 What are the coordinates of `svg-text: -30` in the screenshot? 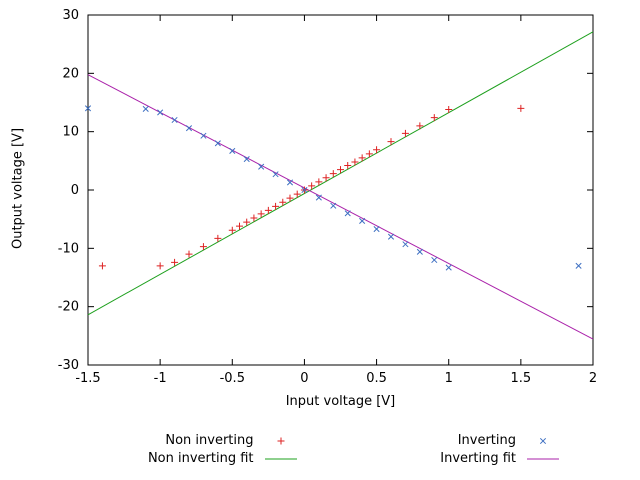 It's located at (68, 365).